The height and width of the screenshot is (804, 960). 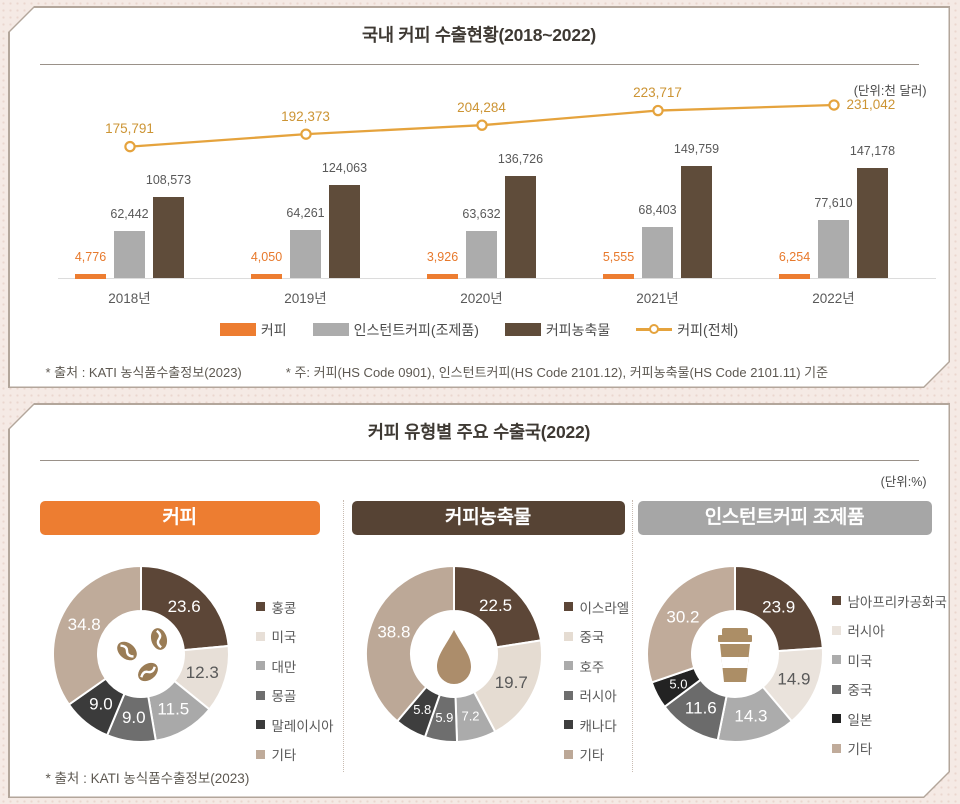 I want to click on donut-slice-label: 38.8, so click(x=393, y=631).